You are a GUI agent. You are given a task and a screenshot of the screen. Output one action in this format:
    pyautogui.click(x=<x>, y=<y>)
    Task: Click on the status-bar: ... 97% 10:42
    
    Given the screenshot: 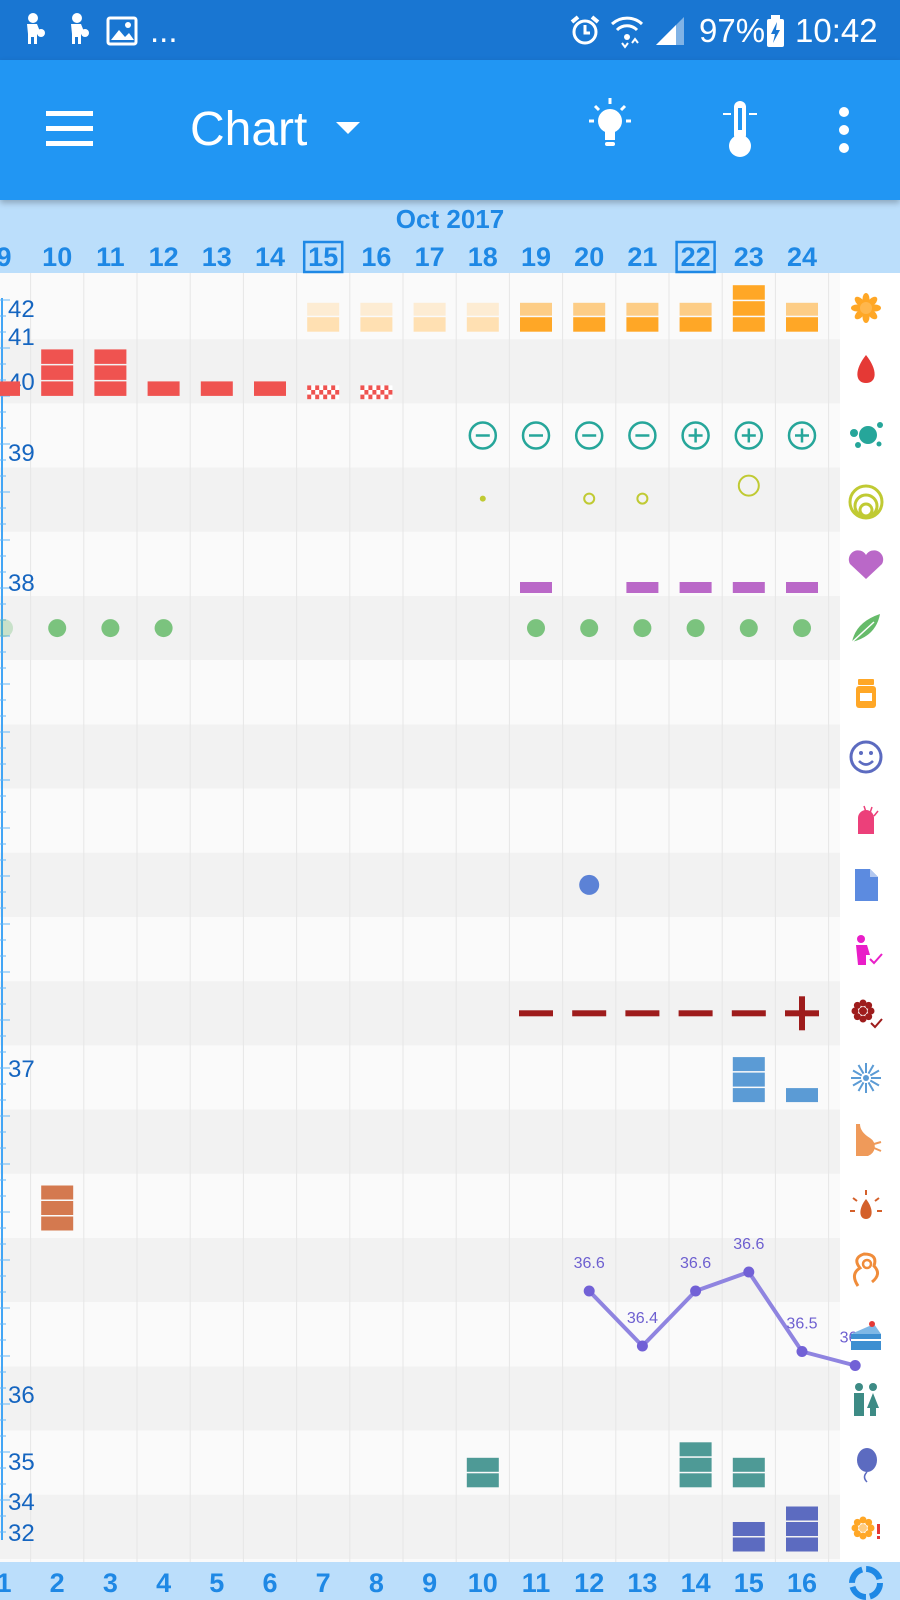 What is the action you would take?
    pyautogui.click(x=450, y=30)
    